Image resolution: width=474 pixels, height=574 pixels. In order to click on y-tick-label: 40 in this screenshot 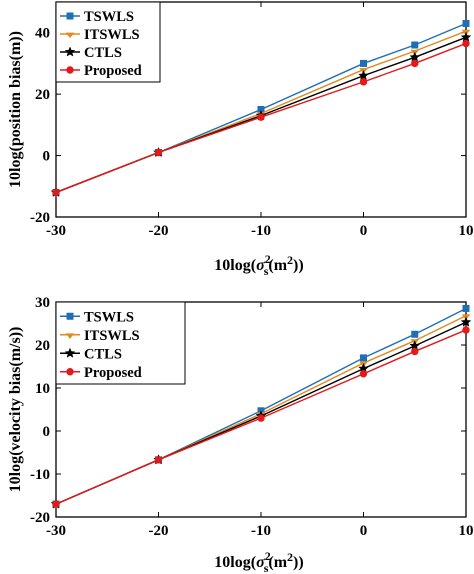, I will do `click(42, 34)`.